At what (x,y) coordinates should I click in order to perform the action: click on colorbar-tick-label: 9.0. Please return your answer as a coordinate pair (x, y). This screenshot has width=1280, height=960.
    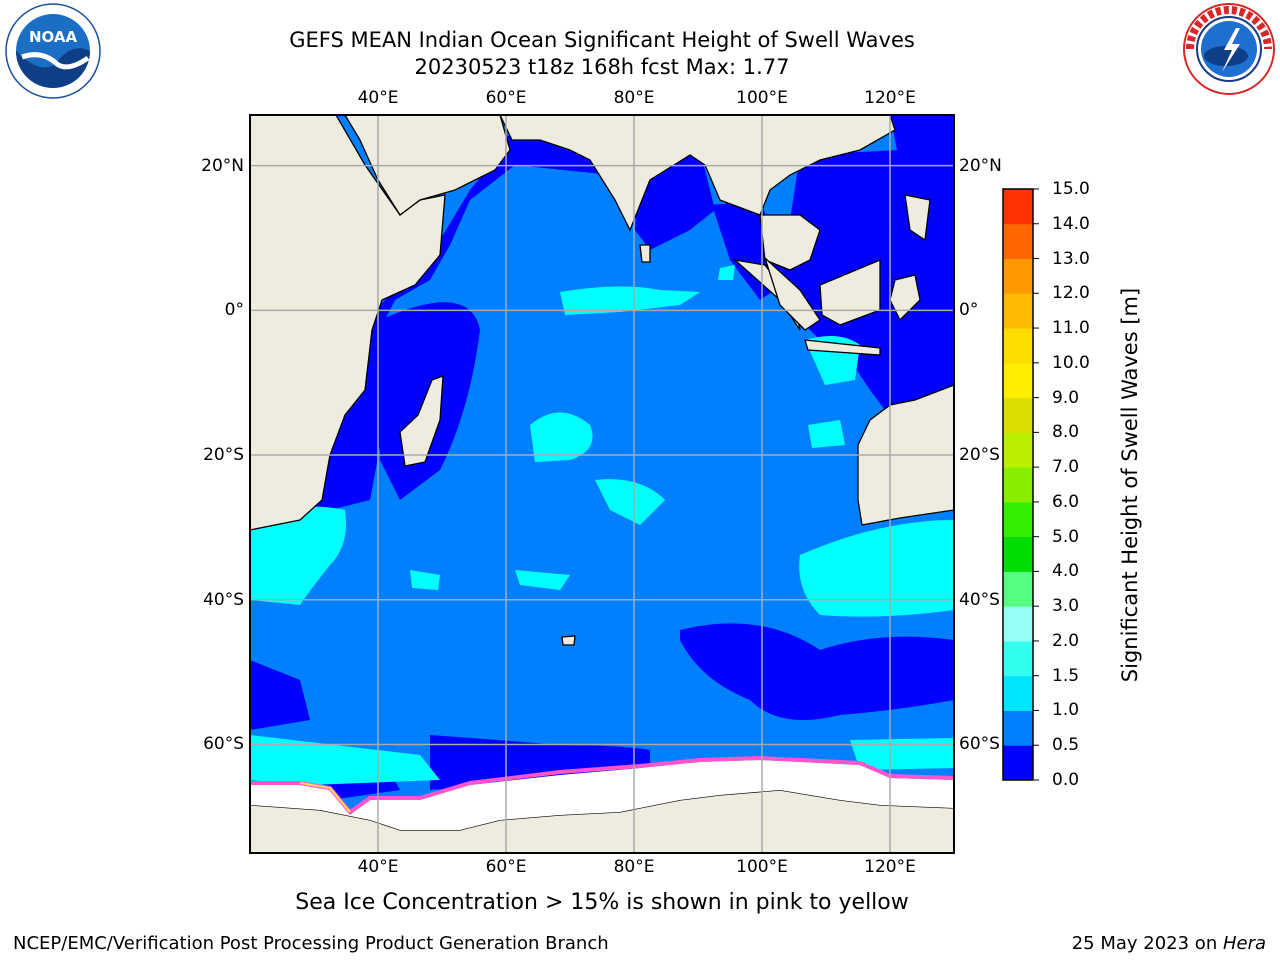
    Looking at the image, I should click on (1066, 397).